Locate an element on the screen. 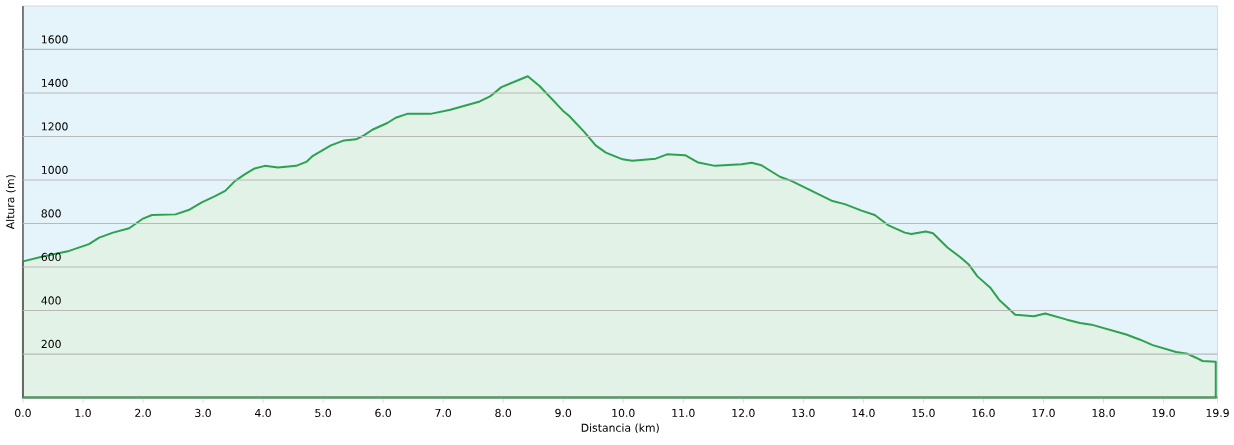  x-tick-label: 18.0 is located at coordinates (1103, 412).